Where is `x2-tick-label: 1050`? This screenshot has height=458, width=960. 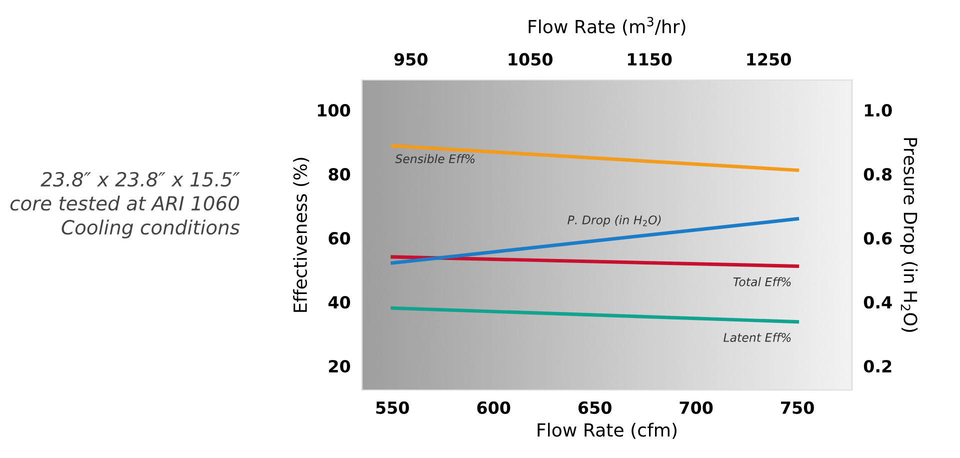 x2-tick-label: 1050 is located at coordinates (530, 59).